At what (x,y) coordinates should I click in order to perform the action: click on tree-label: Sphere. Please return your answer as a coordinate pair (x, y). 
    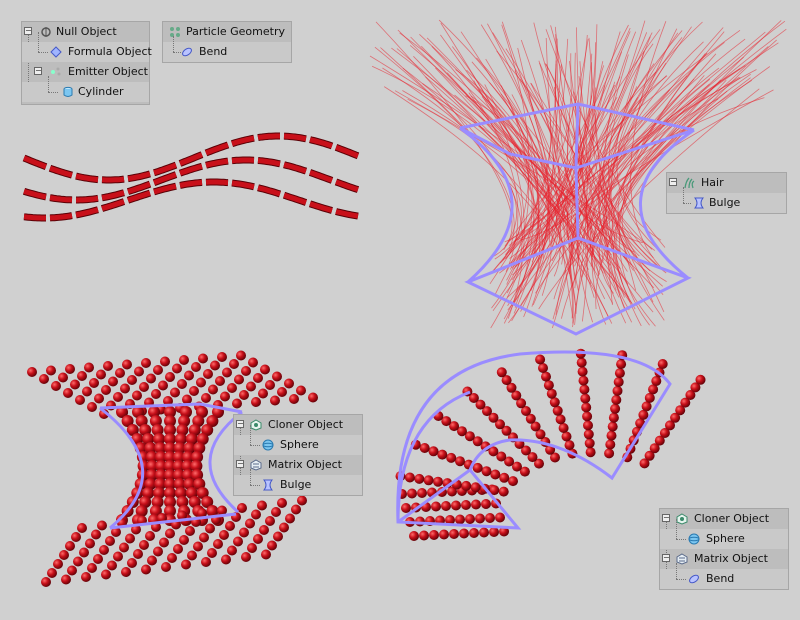
    Looking at the image, I should click on (725, 538).